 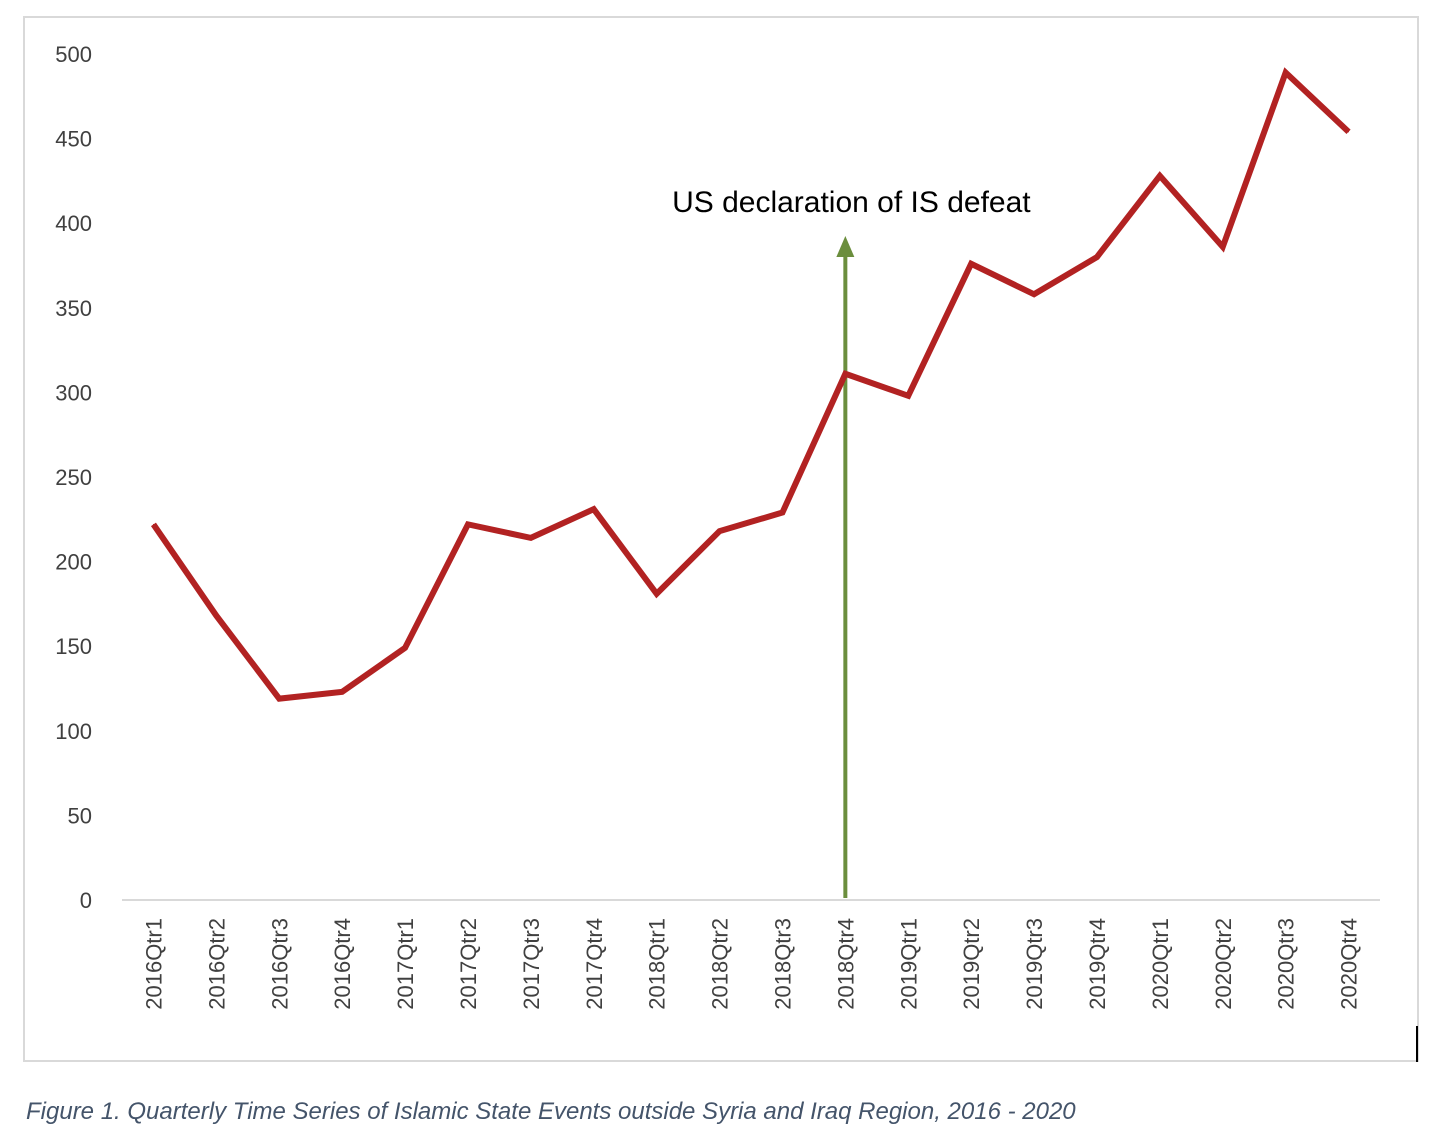 I want to click on x-tick-label: 2019Qtr2, so click(x=971, y=964).